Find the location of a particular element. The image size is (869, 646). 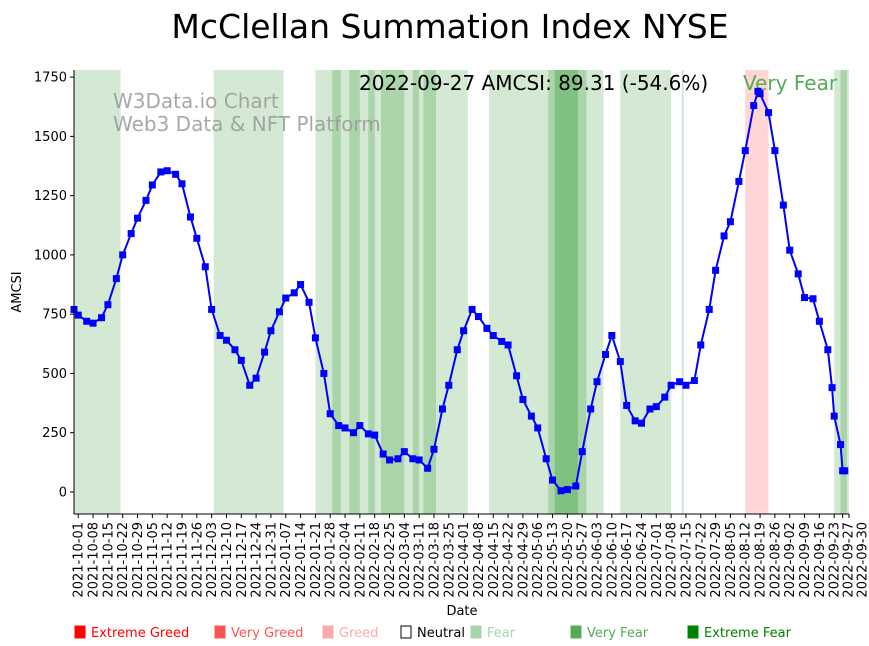

x-tick-label: 2021-10-15 is located at coordinates (108, 560).